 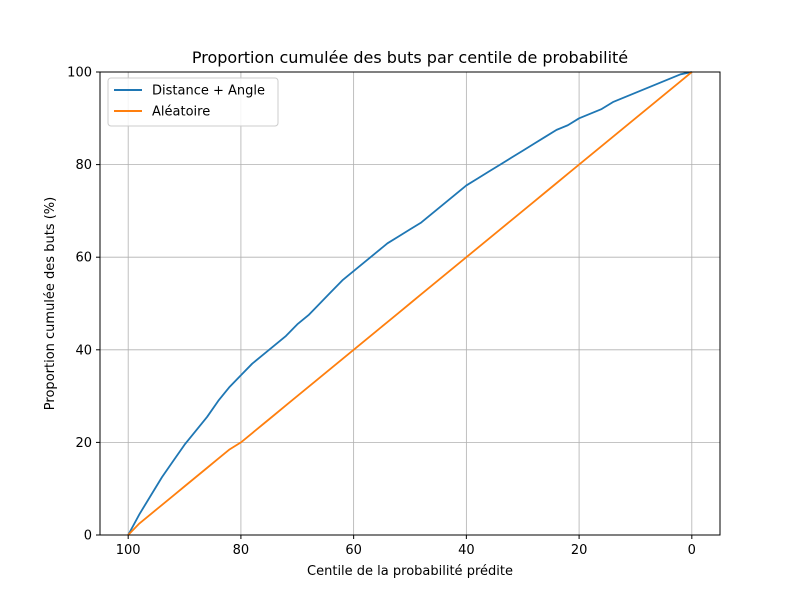 What do you see at coordinates (410, 571) in the screenshot?
I see `x-axis-label: Centile de la probabilité prédite` at bounding box center [410, 571].